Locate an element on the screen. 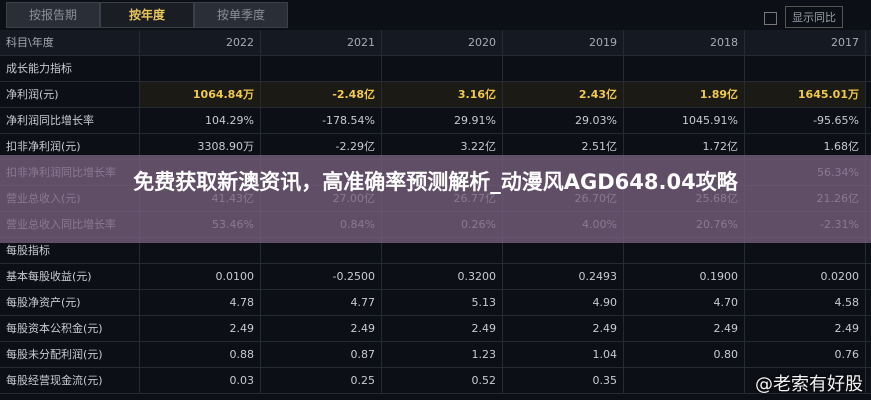 The image size is (871, 400). toggle: 显示同比 is located at coordinates (803, 17).